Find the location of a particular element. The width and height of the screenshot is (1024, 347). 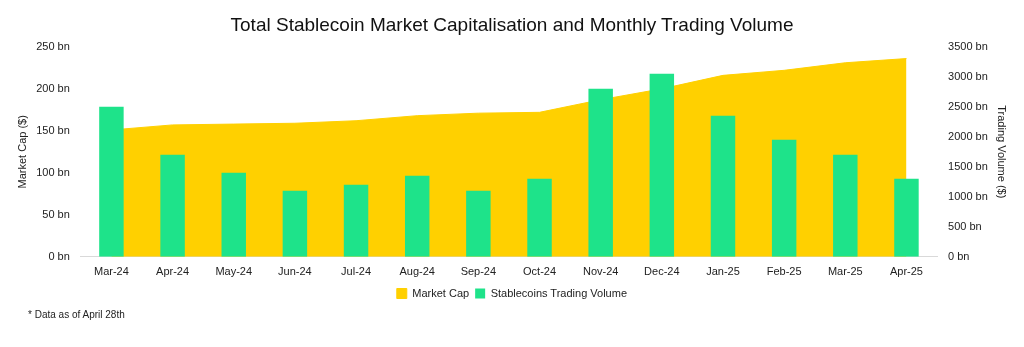

y2-tick-label: 3500 bn is located at coordinates (968, 45).